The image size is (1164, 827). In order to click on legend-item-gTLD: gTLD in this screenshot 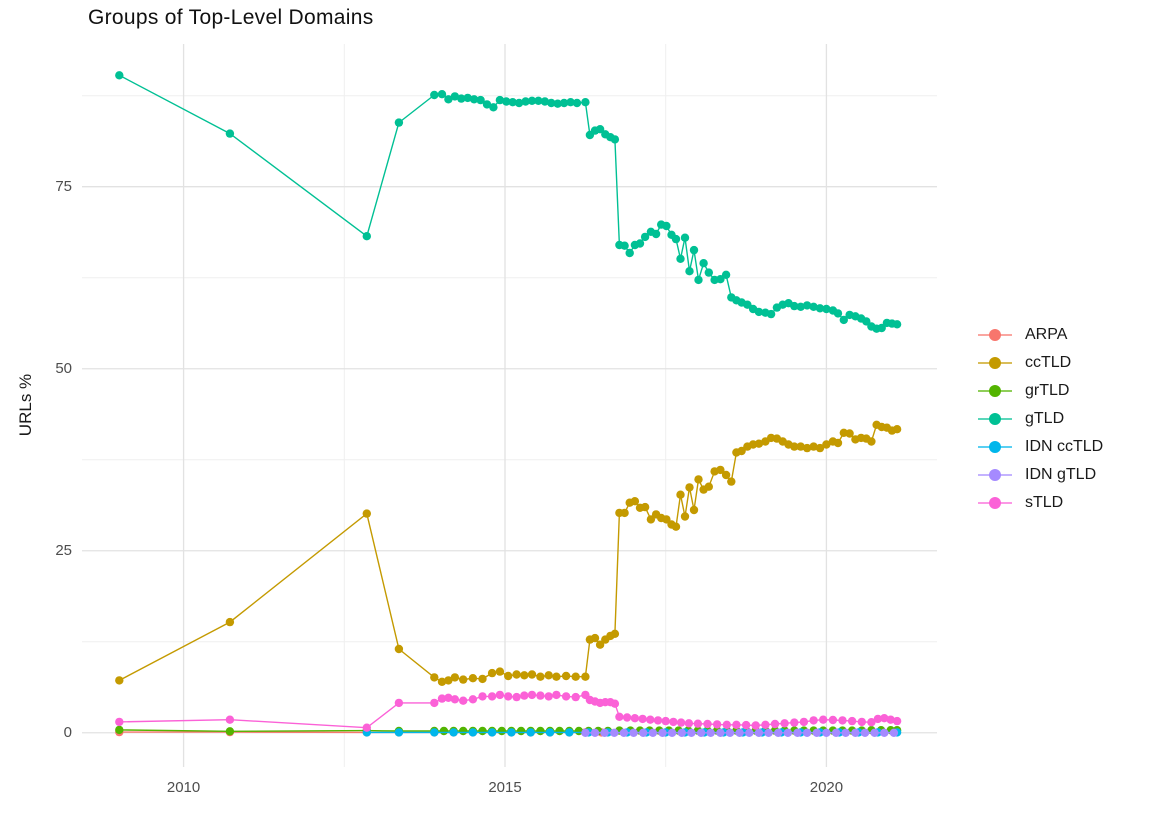, I will do `click(1040, 419)`.